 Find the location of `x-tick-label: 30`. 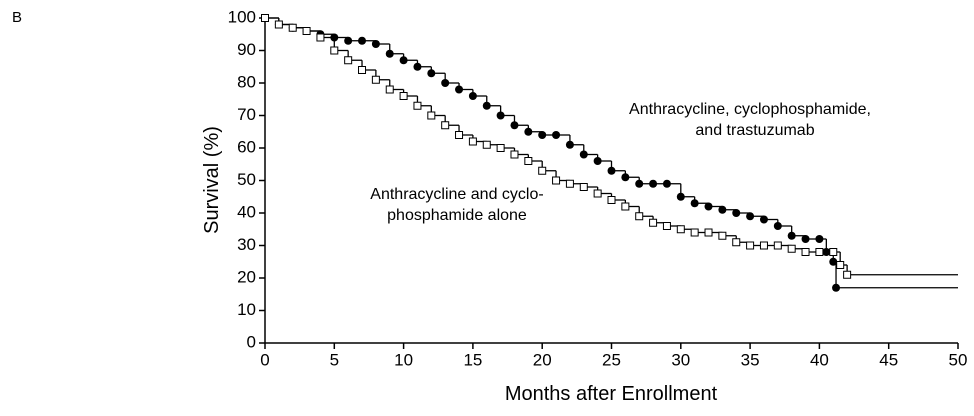

x-tick-label: 30 is located at coordinates (680, 359).